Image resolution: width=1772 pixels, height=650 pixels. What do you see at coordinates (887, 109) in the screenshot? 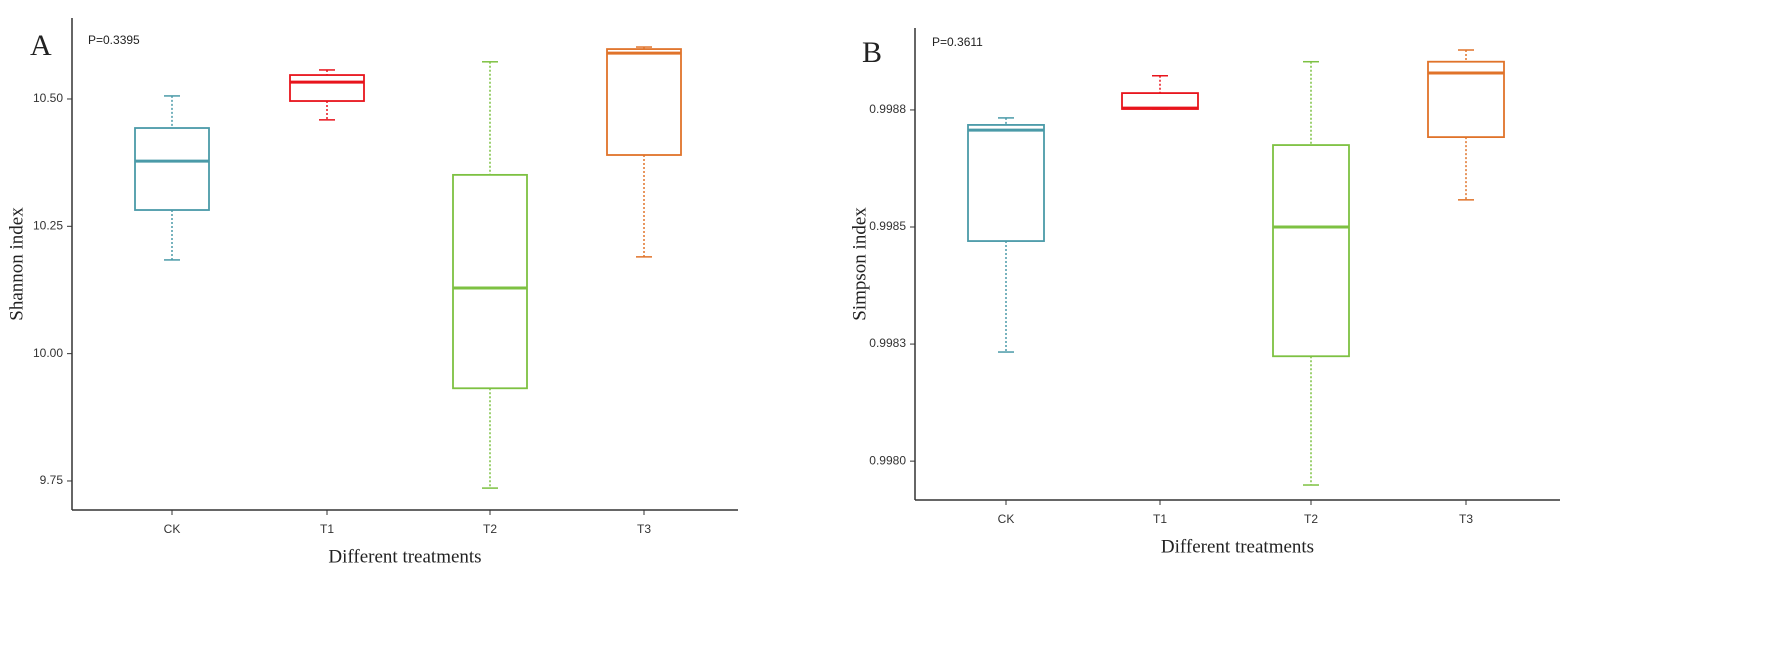
I see `y-tick-label: 0.9988` at bounding box center [887, 109].